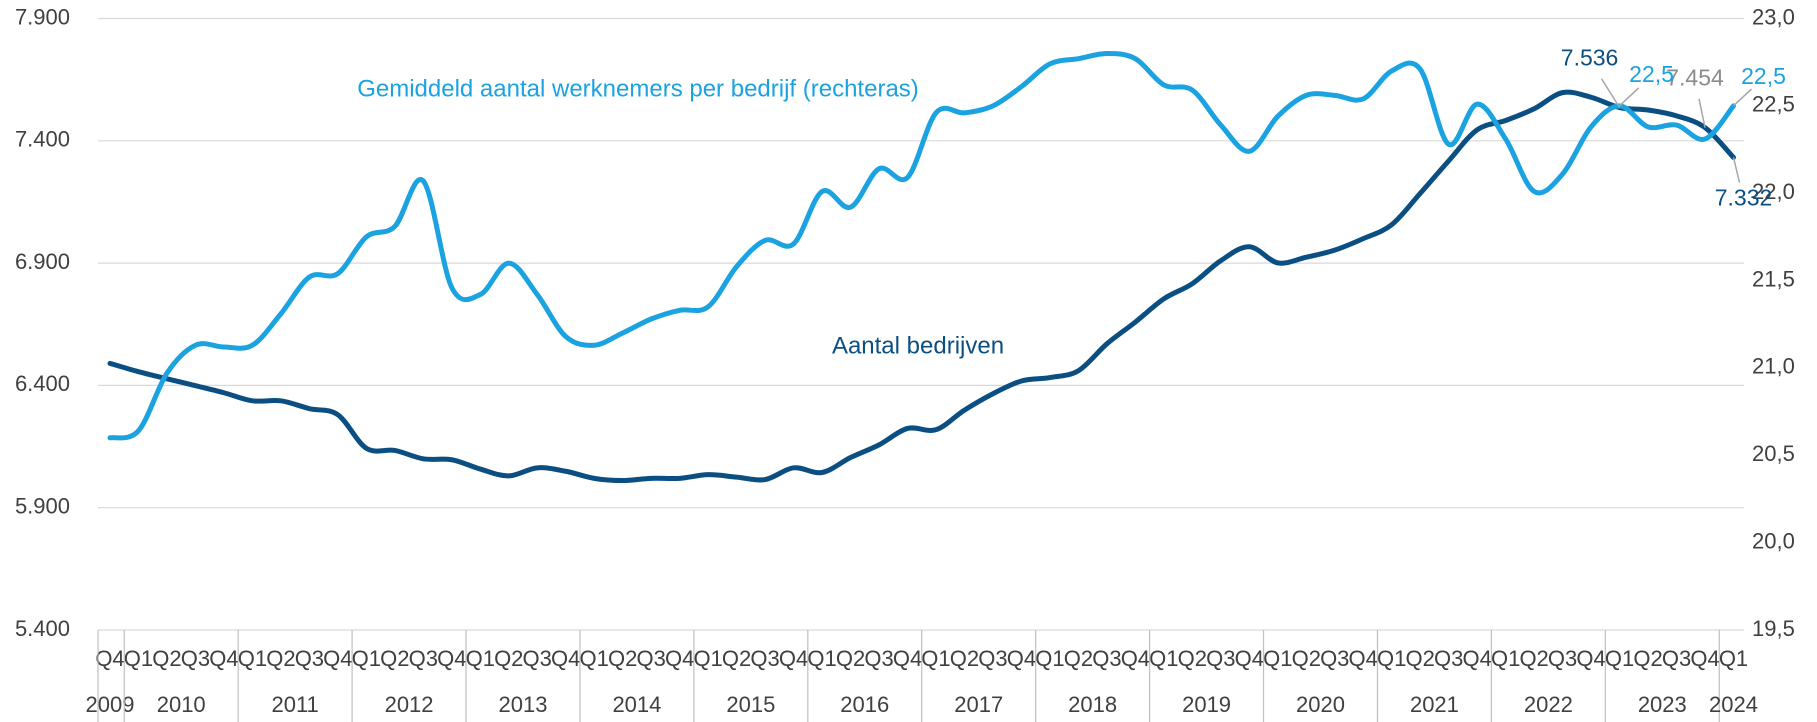 Image resolution: width=1817 pixels, height=722 pixels. Describe the element at coordinates (1773, 453) in the screenshot. I see `y2-tick-label: 20,5` at that location.